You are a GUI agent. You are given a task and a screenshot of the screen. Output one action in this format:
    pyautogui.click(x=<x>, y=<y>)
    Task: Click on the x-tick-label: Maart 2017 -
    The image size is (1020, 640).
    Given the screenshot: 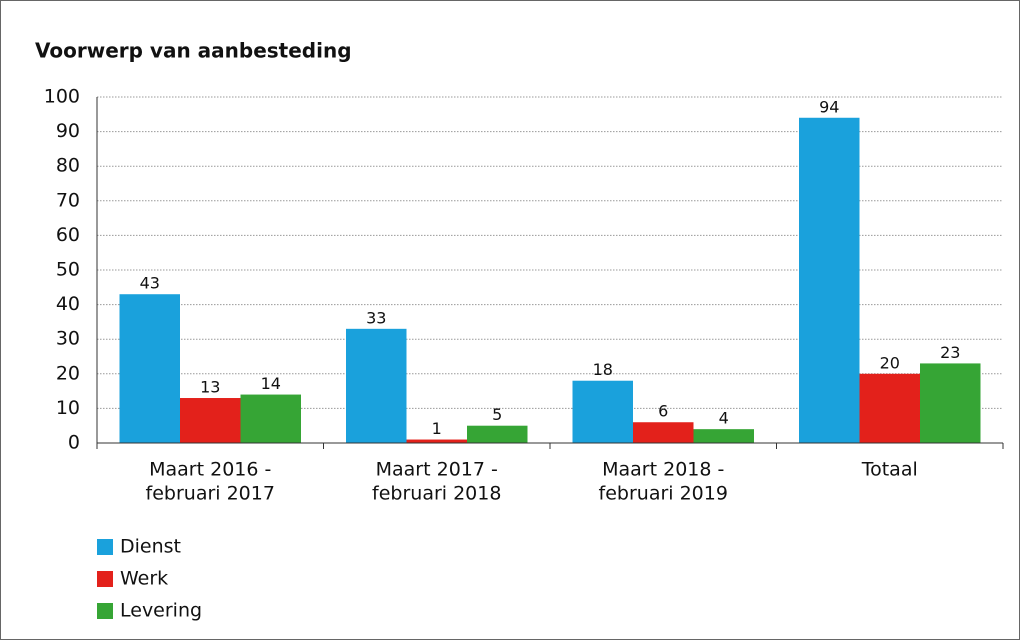 What is the action you would take?
    pyautogui.click(x=437, y=470)
    